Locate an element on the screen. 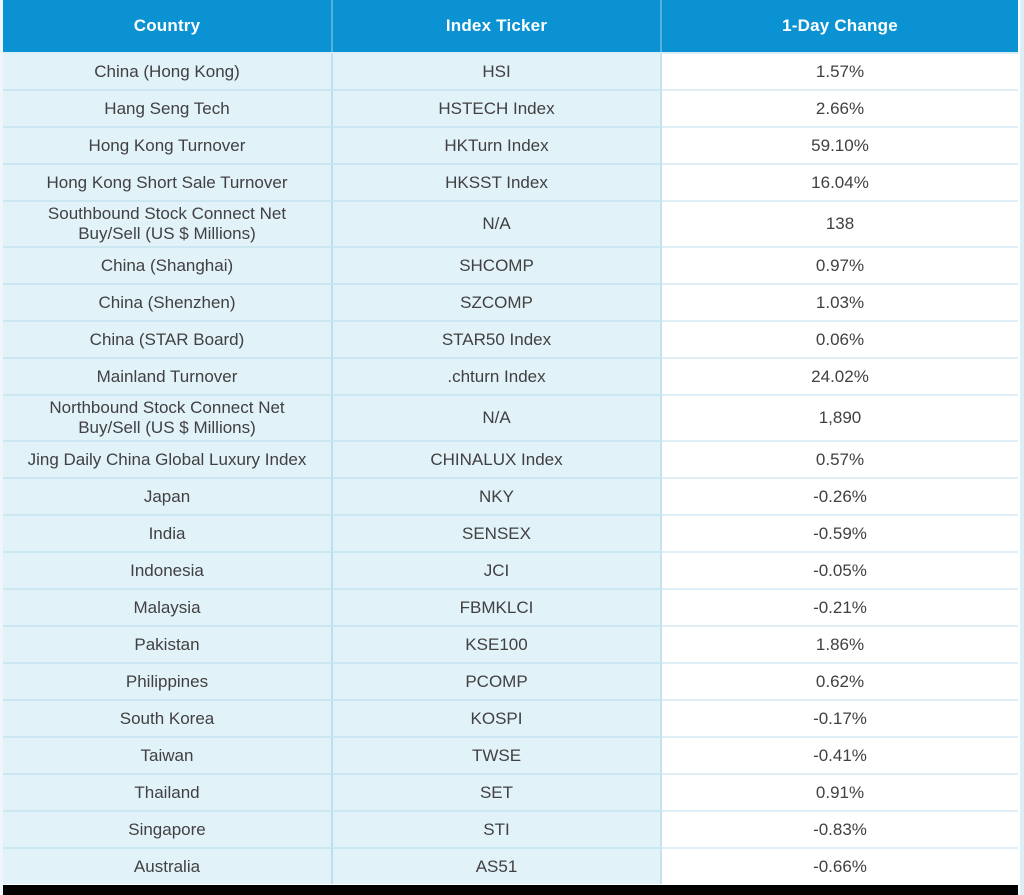  country-cell: Singapore is located at coordinates (168, 828).